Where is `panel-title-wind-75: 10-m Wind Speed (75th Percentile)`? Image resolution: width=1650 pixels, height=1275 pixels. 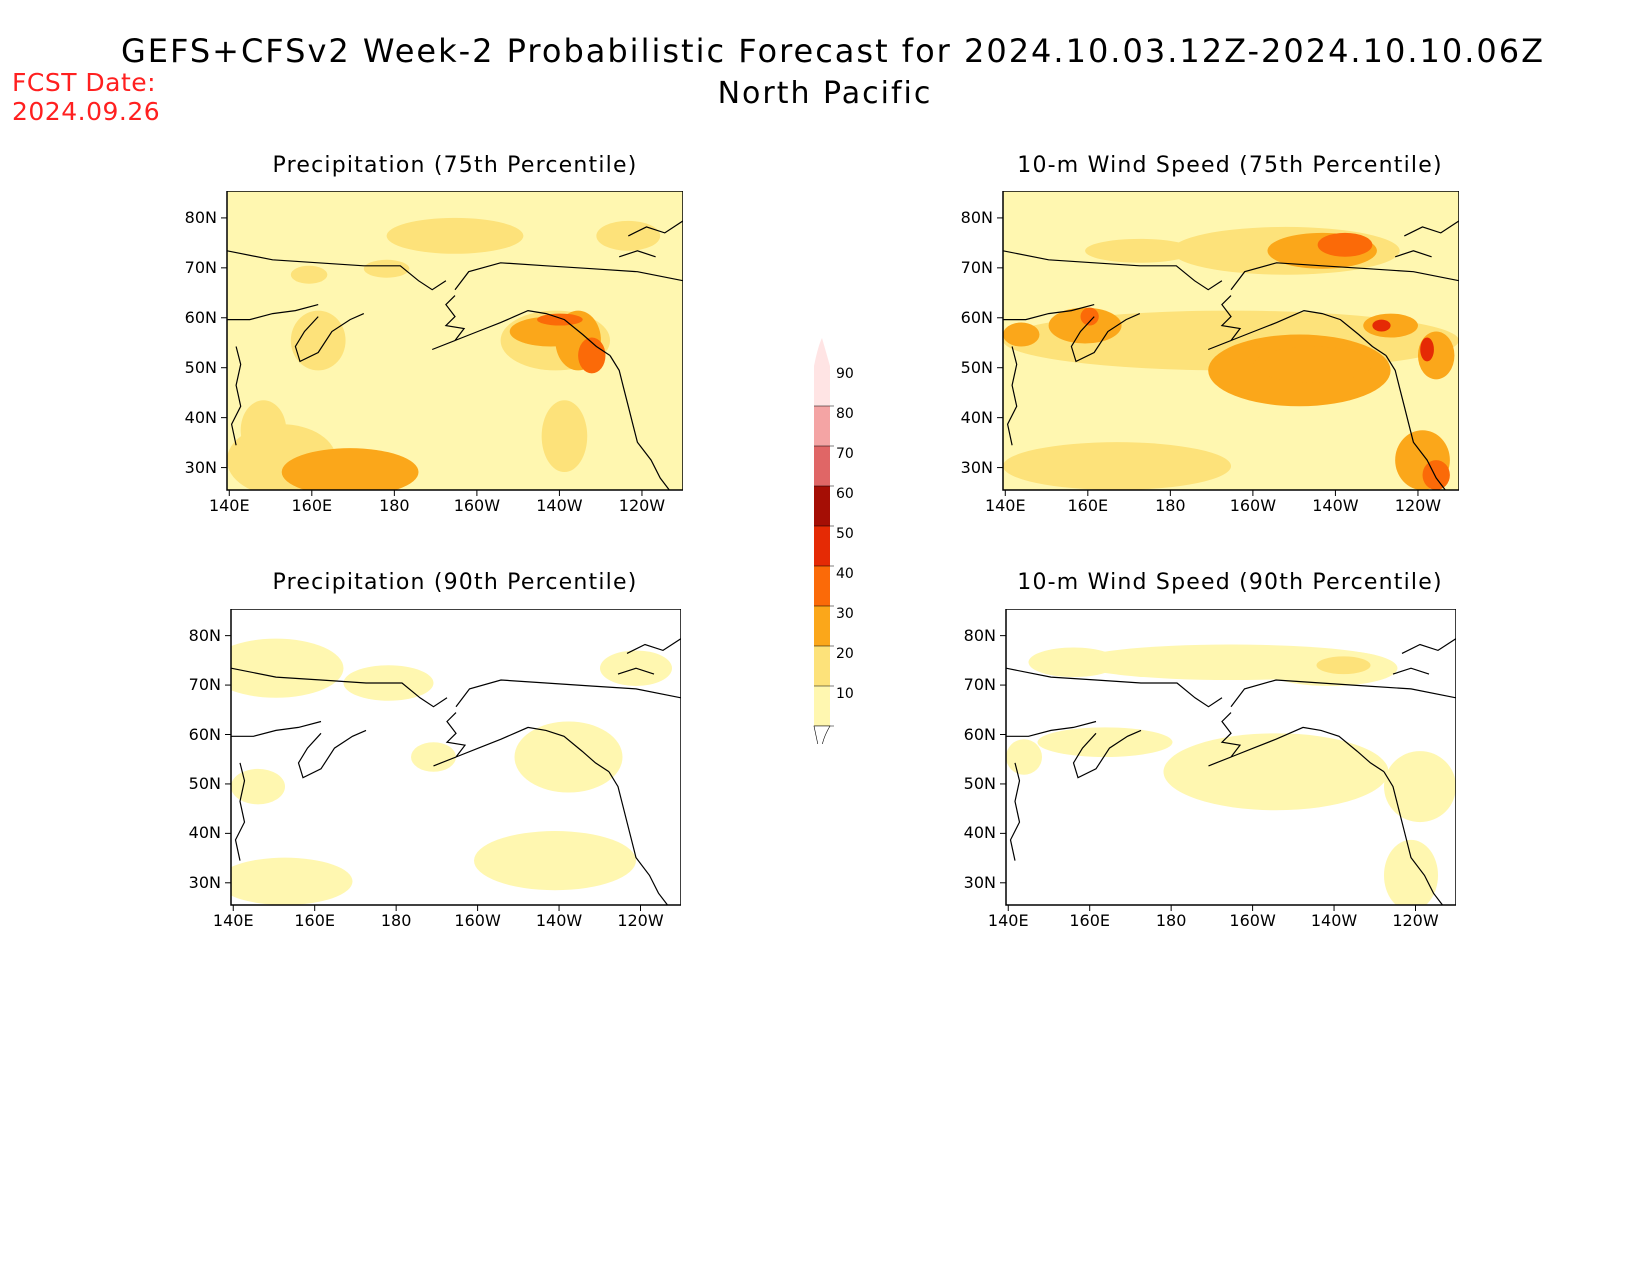 panel-title-wind-75: 10-m Wind Speed (75th Percentile) is located at coordinates (1230, 165).